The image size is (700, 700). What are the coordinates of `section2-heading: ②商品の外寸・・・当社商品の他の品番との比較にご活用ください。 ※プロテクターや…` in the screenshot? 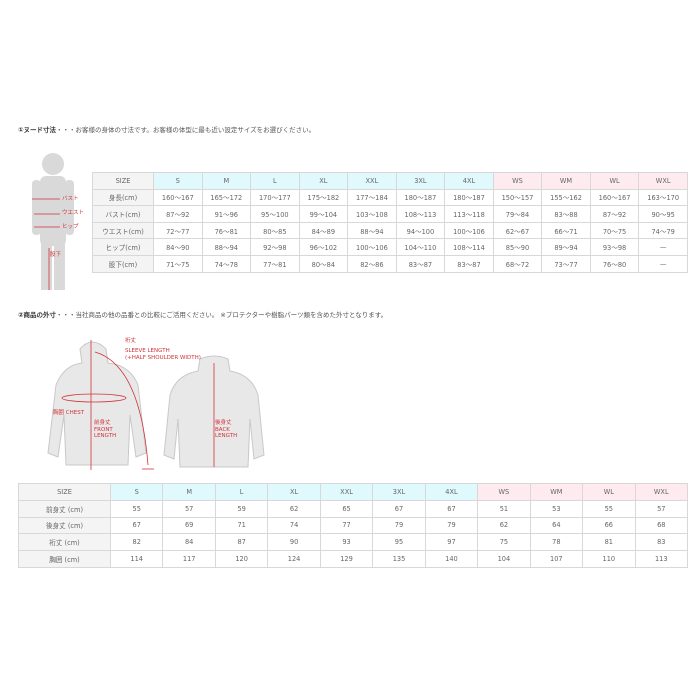 It's located at (202, 314).